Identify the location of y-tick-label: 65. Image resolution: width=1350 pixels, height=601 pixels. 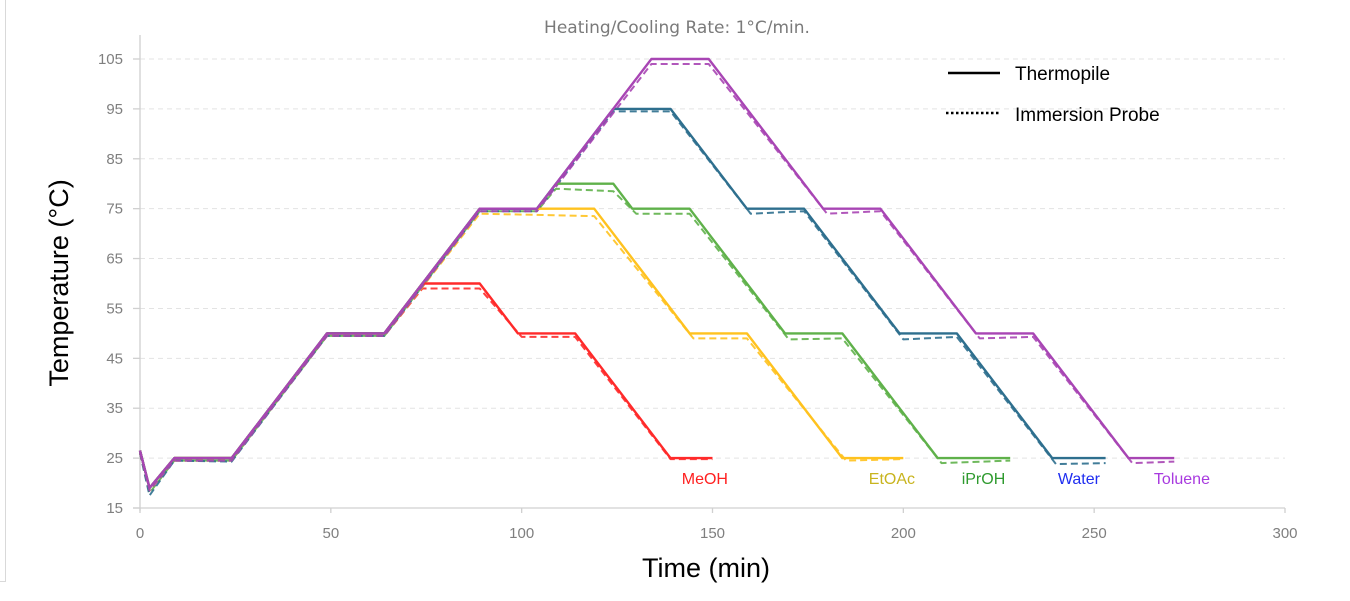
(114, 259).